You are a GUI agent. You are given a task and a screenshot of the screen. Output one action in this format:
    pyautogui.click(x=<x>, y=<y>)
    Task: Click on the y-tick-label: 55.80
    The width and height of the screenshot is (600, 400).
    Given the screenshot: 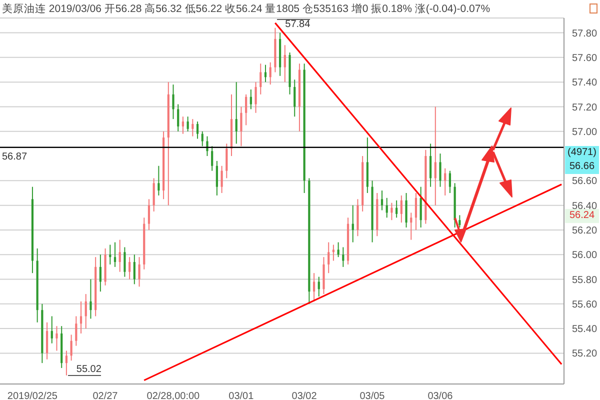 What is the action you would take?
    pyautogui.click(x=585, y=280)
    